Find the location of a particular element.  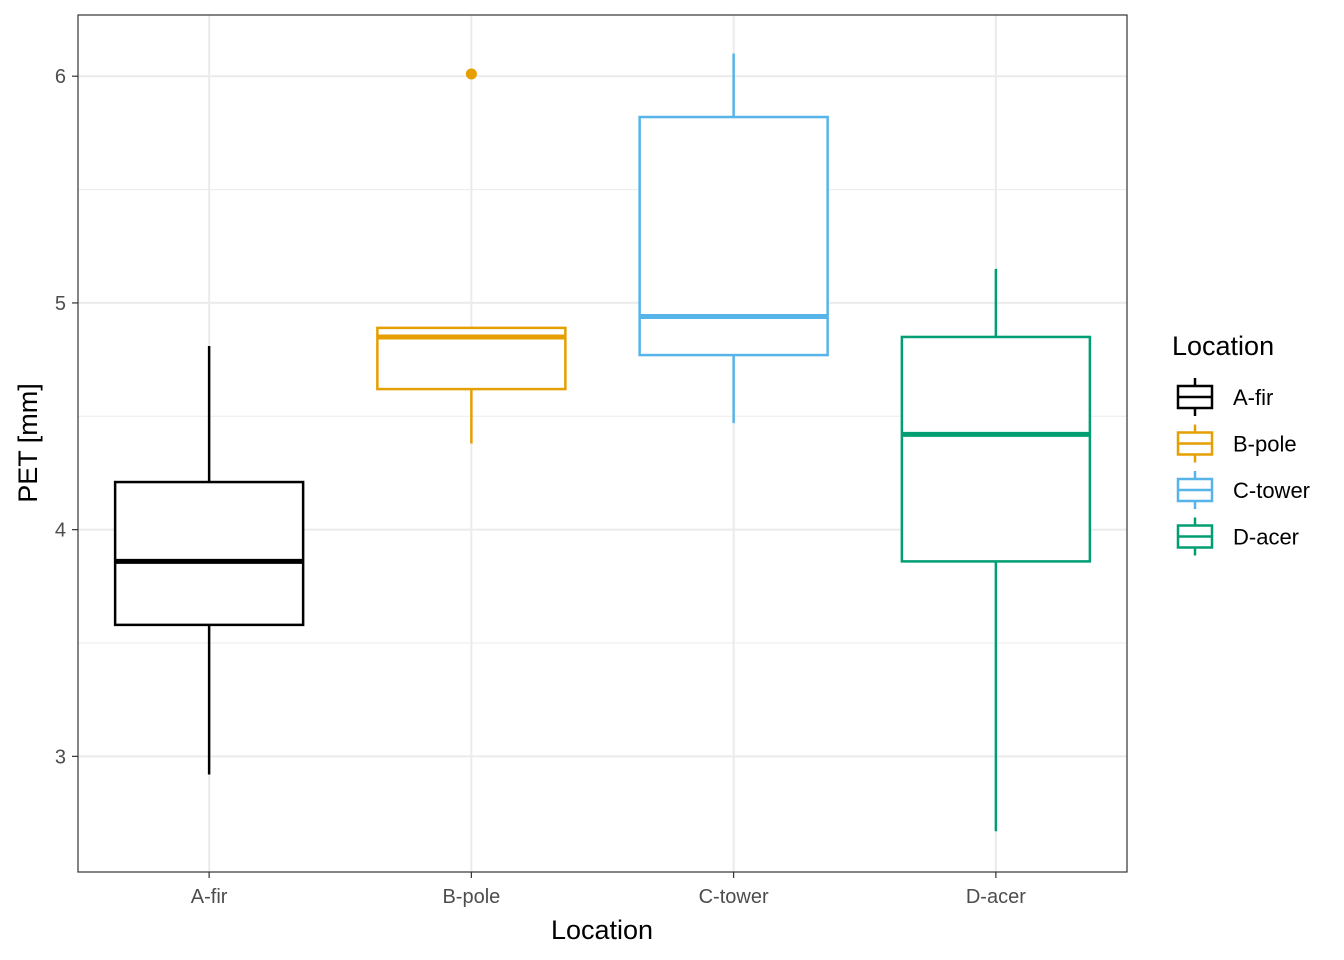

box-c-tower is located at coordinates (733, 238).